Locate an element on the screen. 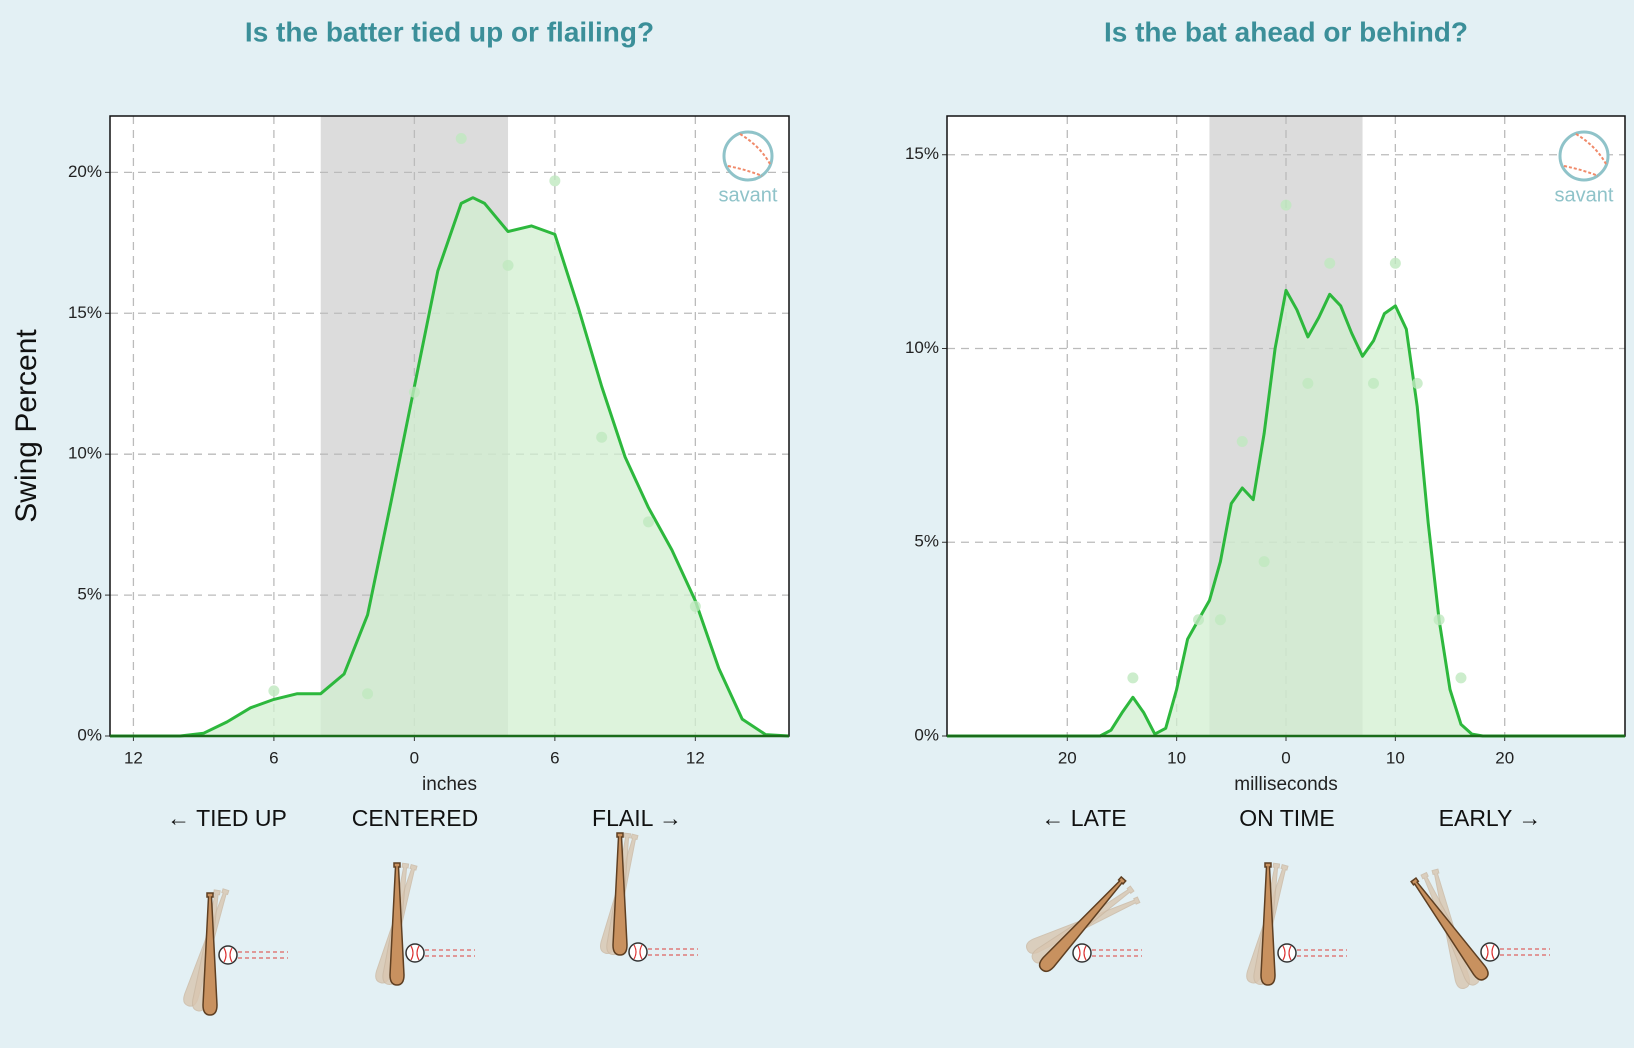  bat-illustrations is located at coordinates (866, 924).